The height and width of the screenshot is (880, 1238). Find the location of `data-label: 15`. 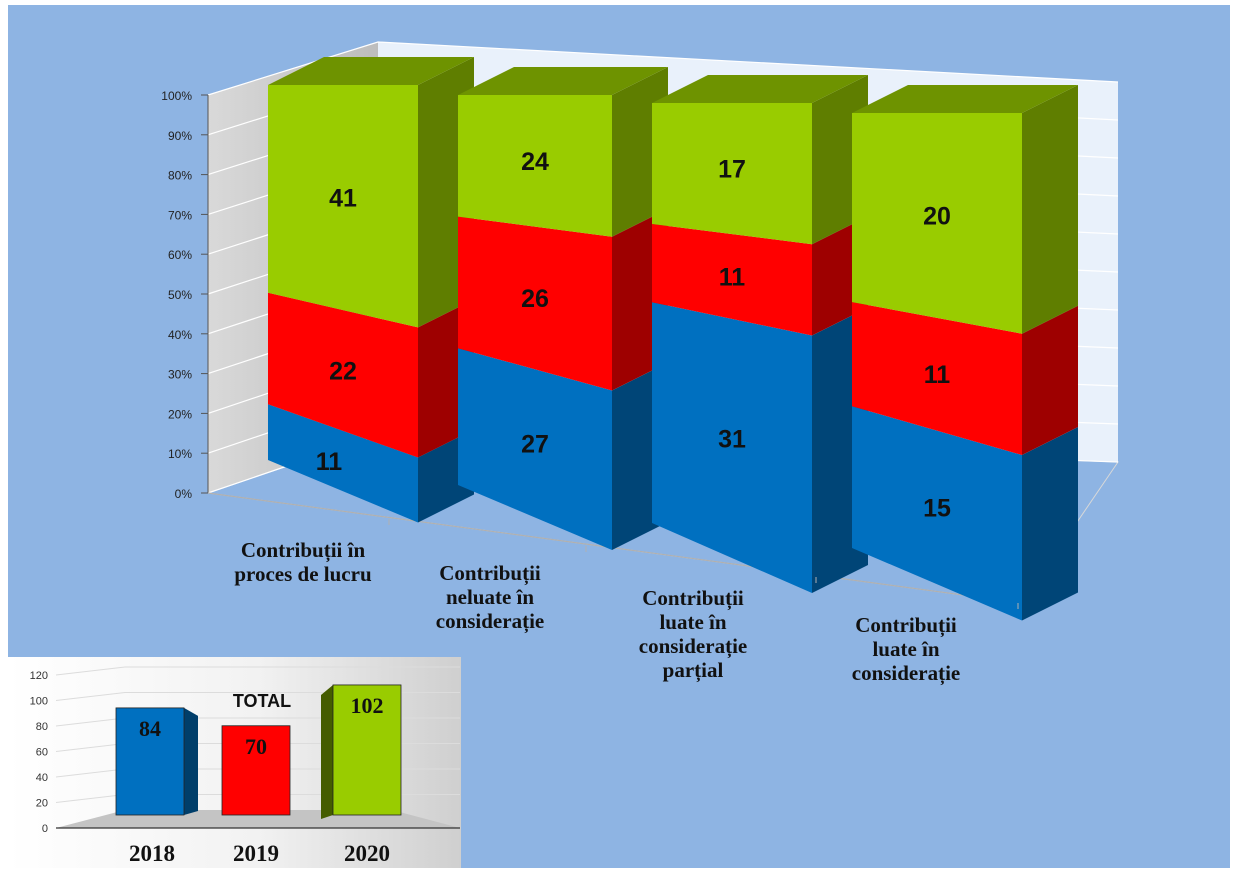

data-label: 15 is located at coordinates (937, 508).